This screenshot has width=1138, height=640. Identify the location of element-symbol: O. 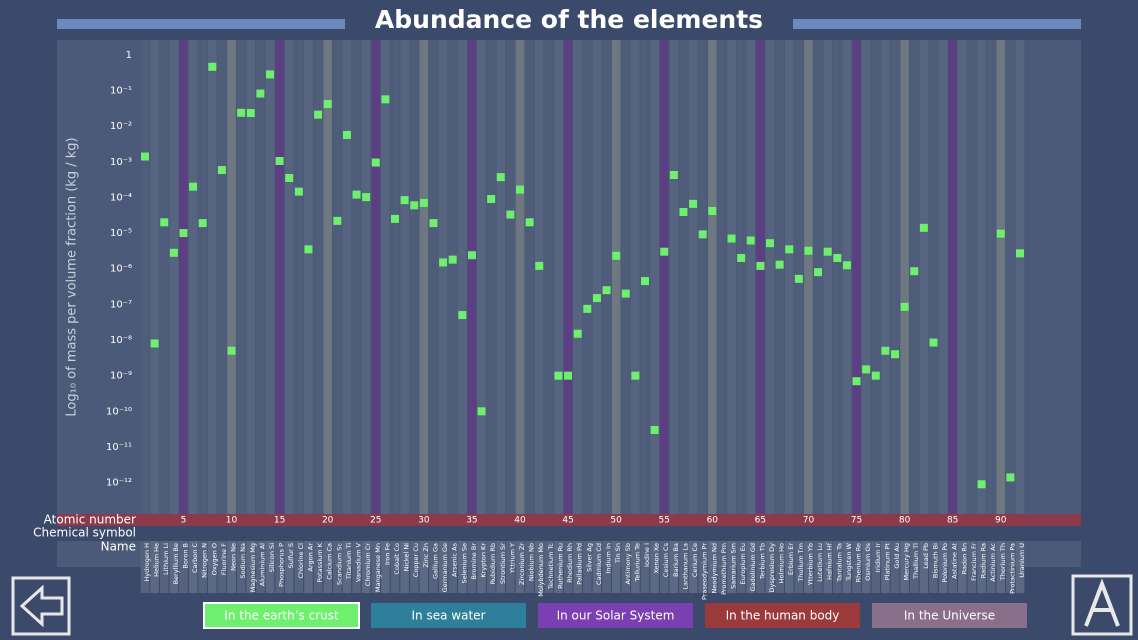
(214, 545).